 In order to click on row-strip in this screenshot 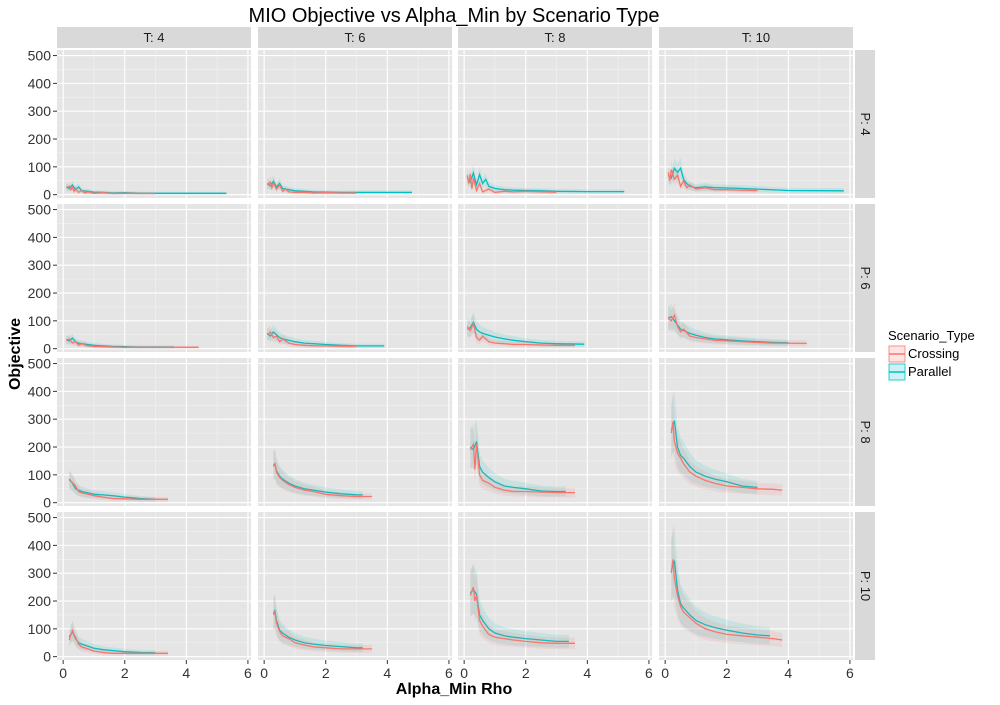, I will do `click(865, 124)`.